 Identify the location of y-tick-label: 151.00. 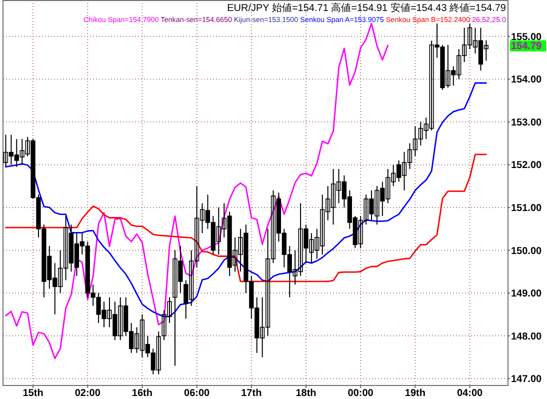
(526, 208).